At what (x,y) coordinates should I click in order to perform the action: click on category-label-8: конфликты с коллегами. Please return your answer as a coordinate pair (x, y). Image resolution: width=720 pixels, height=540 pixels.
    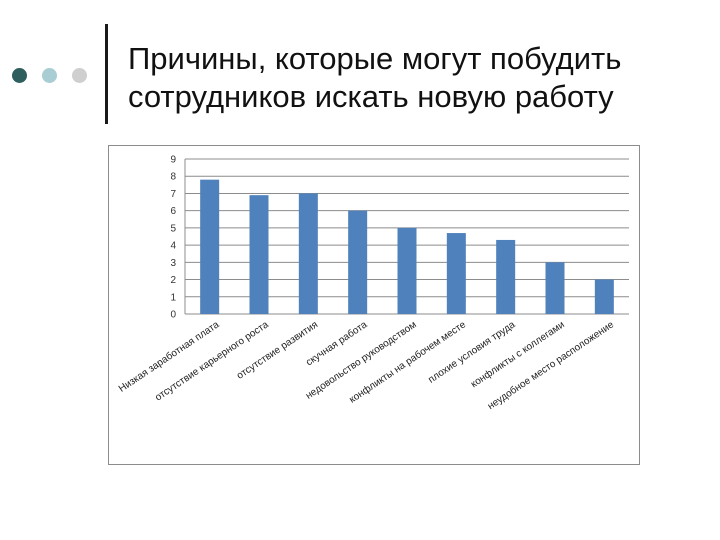
    Looking at the image, I should click on (518, 355).